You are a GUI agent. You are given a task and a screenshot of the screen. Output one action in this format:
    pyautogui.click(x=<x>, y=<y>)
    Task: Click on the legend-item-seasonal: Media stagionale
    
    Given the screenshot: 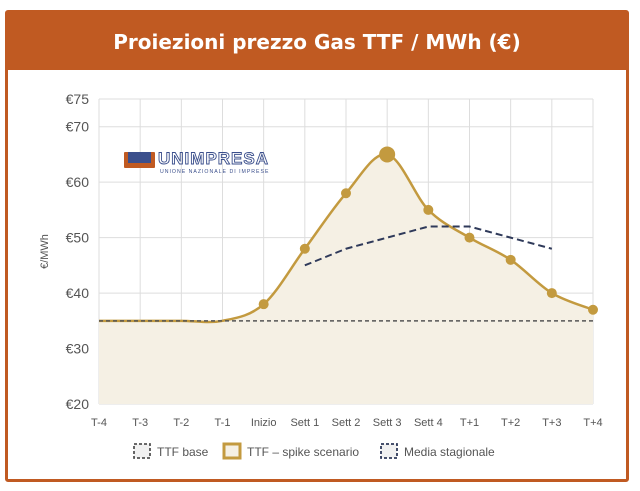 What is the action you would take?
    pyautogui.click(x=437, y=451)
    